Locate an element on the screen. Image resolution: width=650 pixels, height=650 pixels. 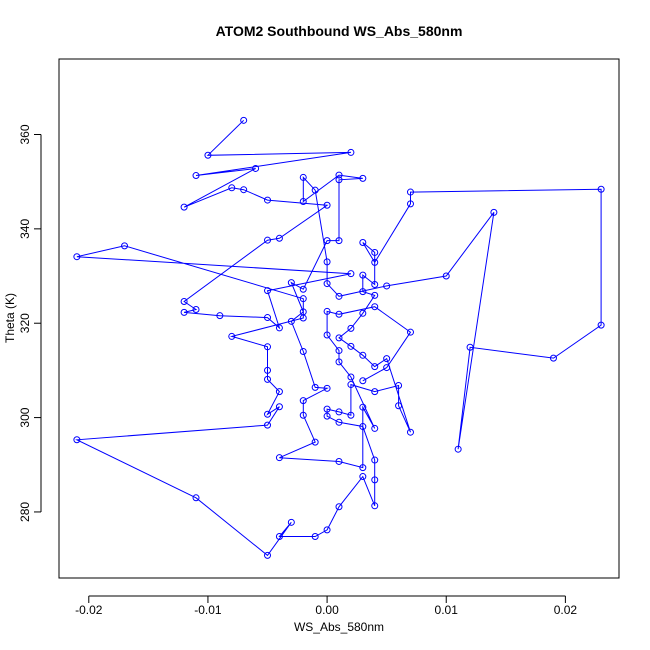
y-tick-label: 280 is located at coordinates (25, 512).